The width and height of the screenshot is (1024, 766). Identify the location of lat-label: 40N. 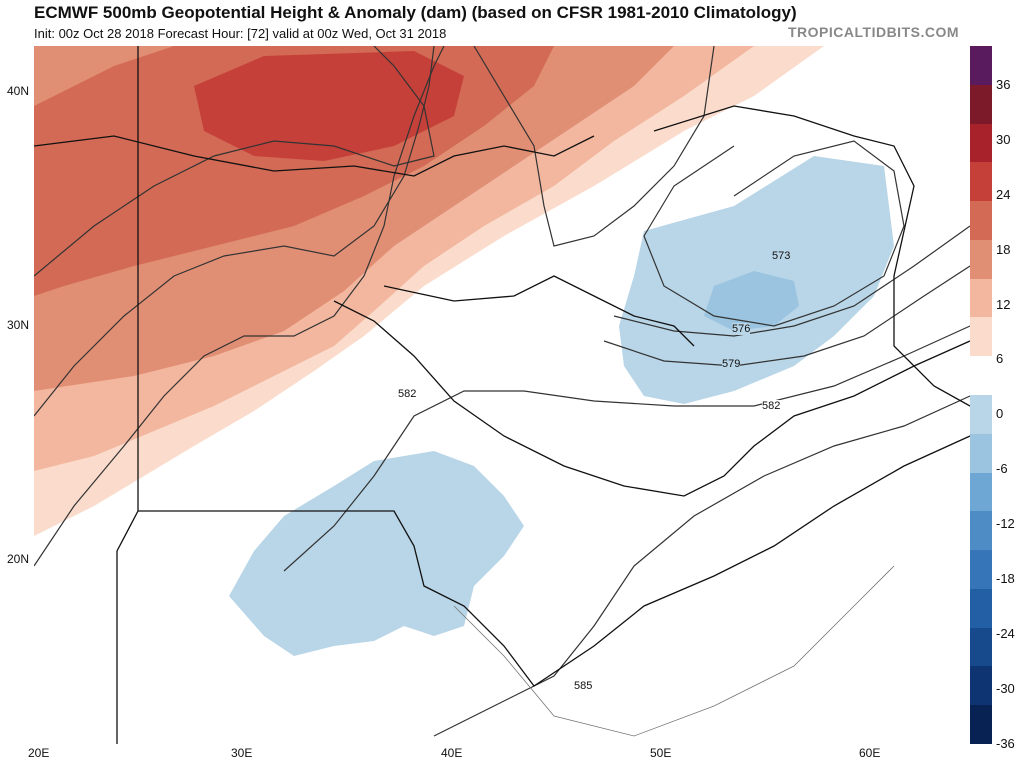
(18, 91).